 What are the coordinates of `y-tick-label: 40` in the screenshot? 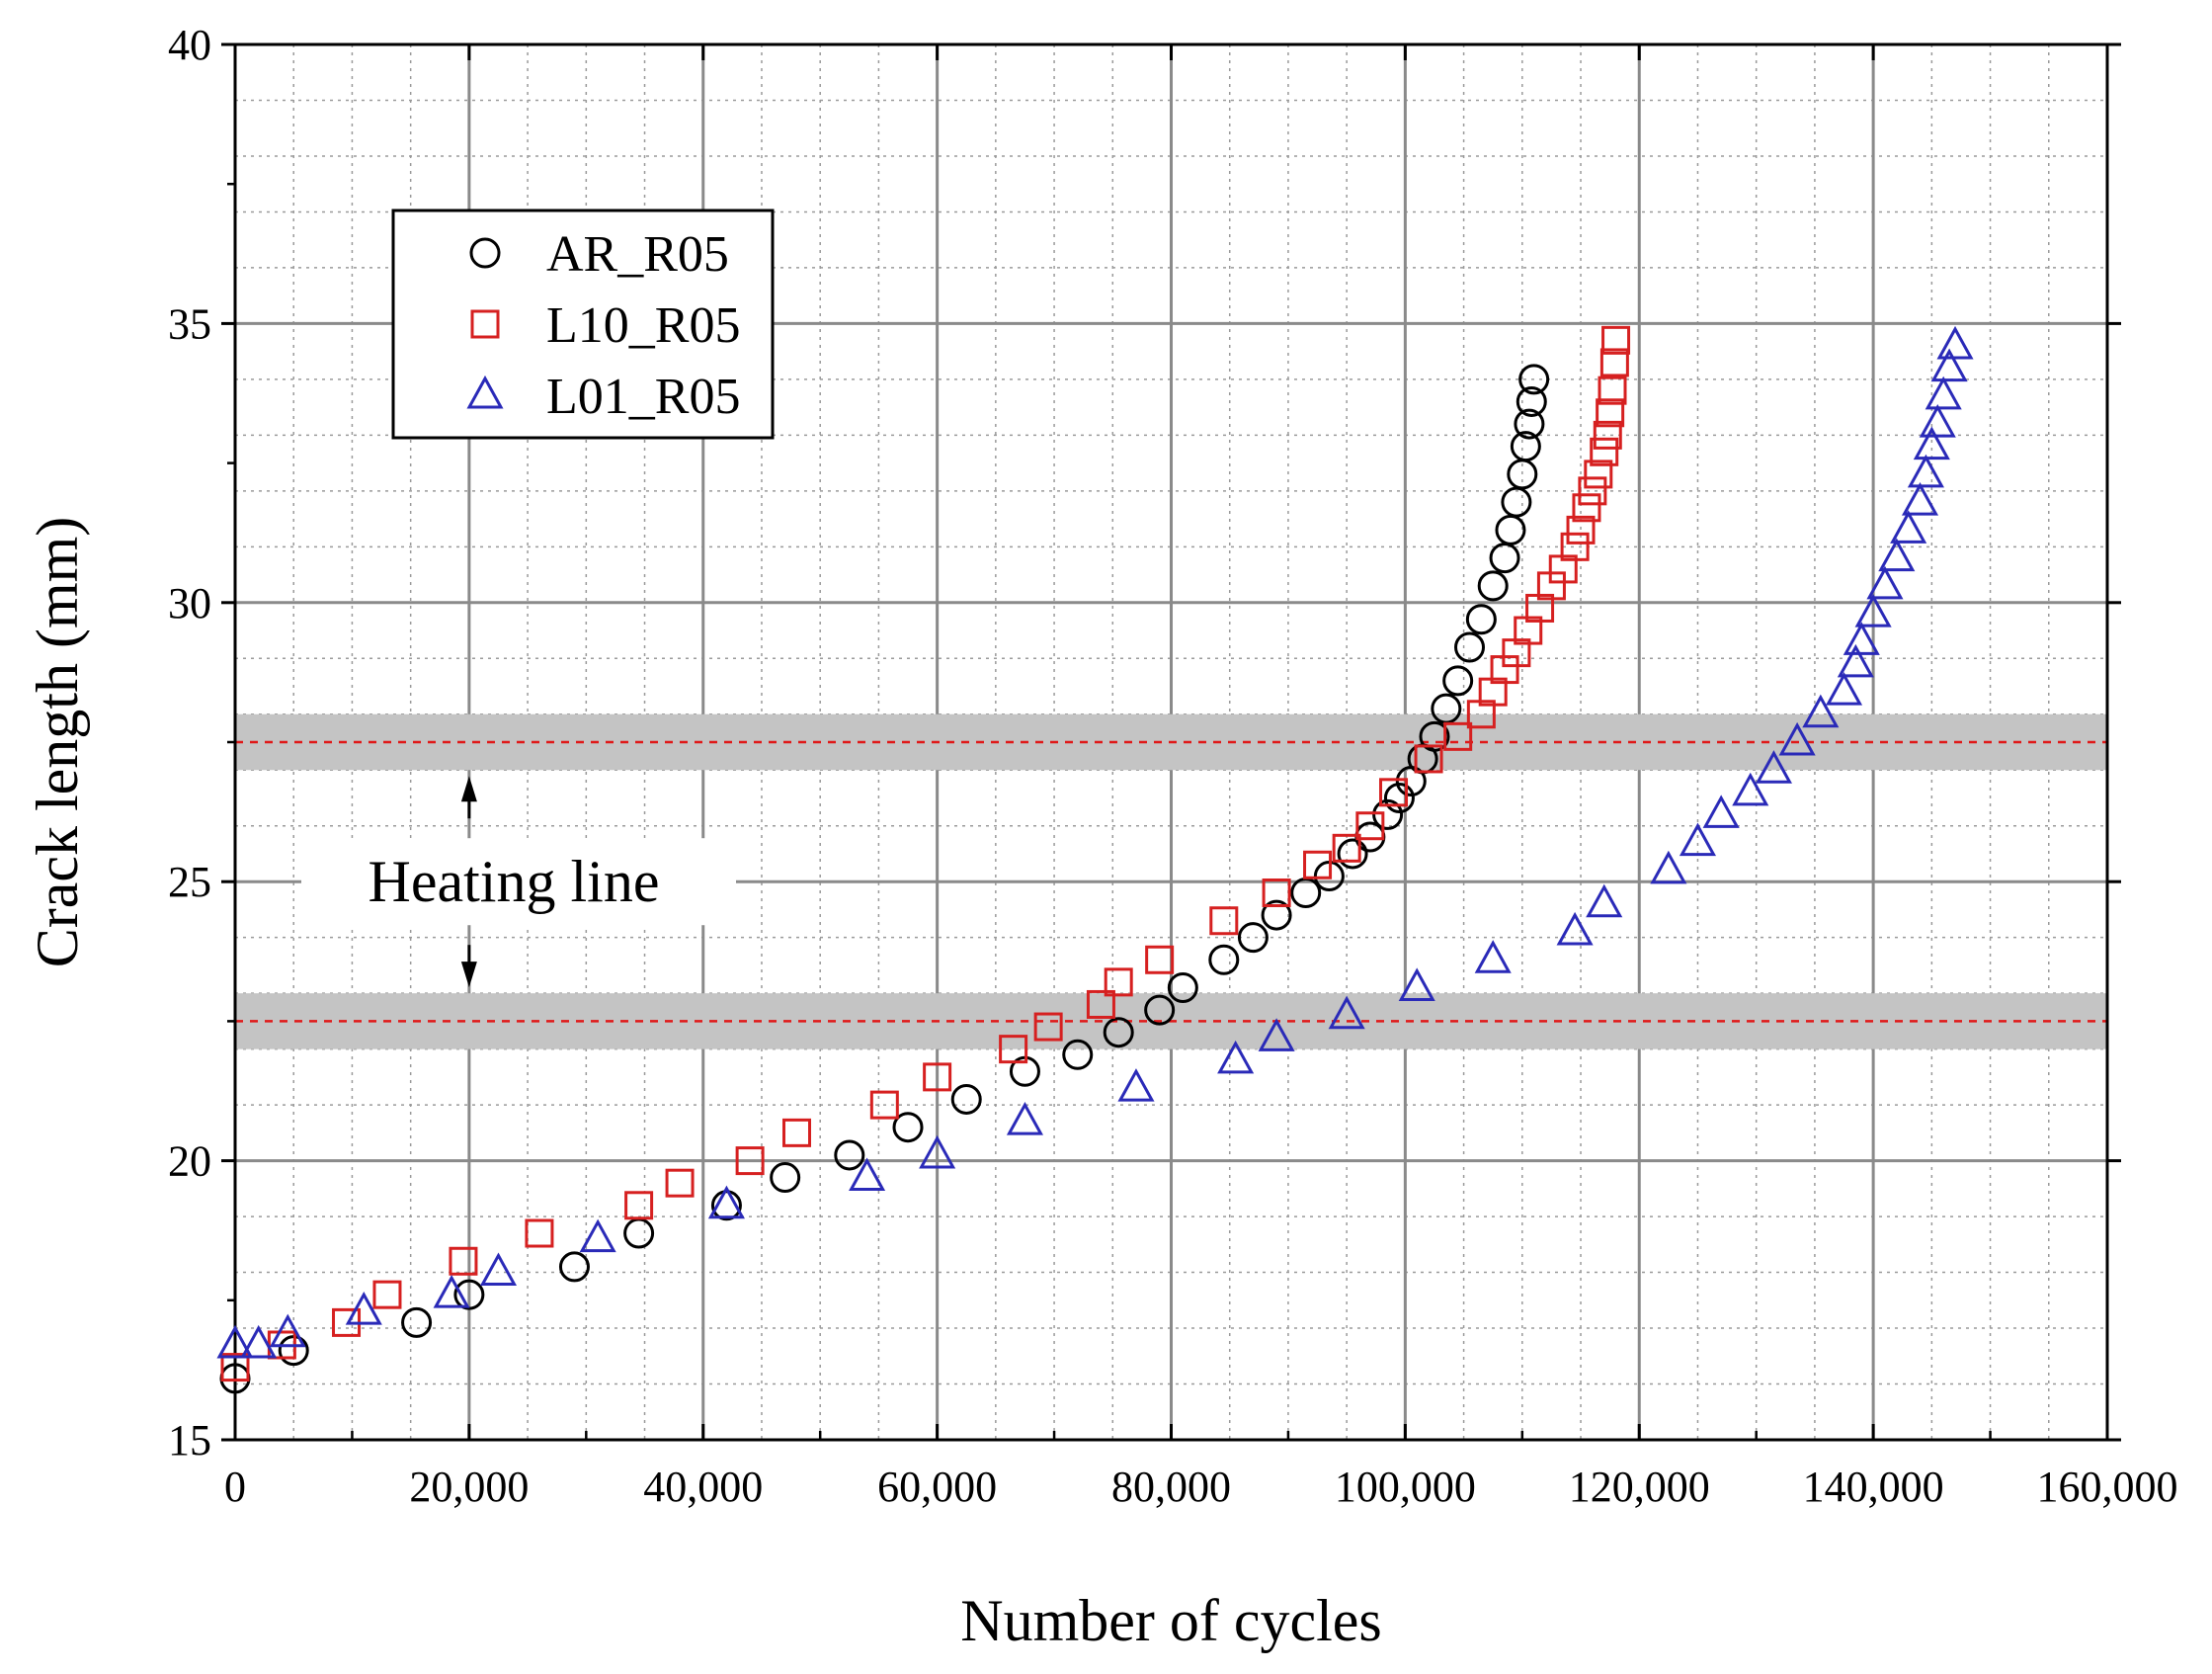 It's located at (189, 45).